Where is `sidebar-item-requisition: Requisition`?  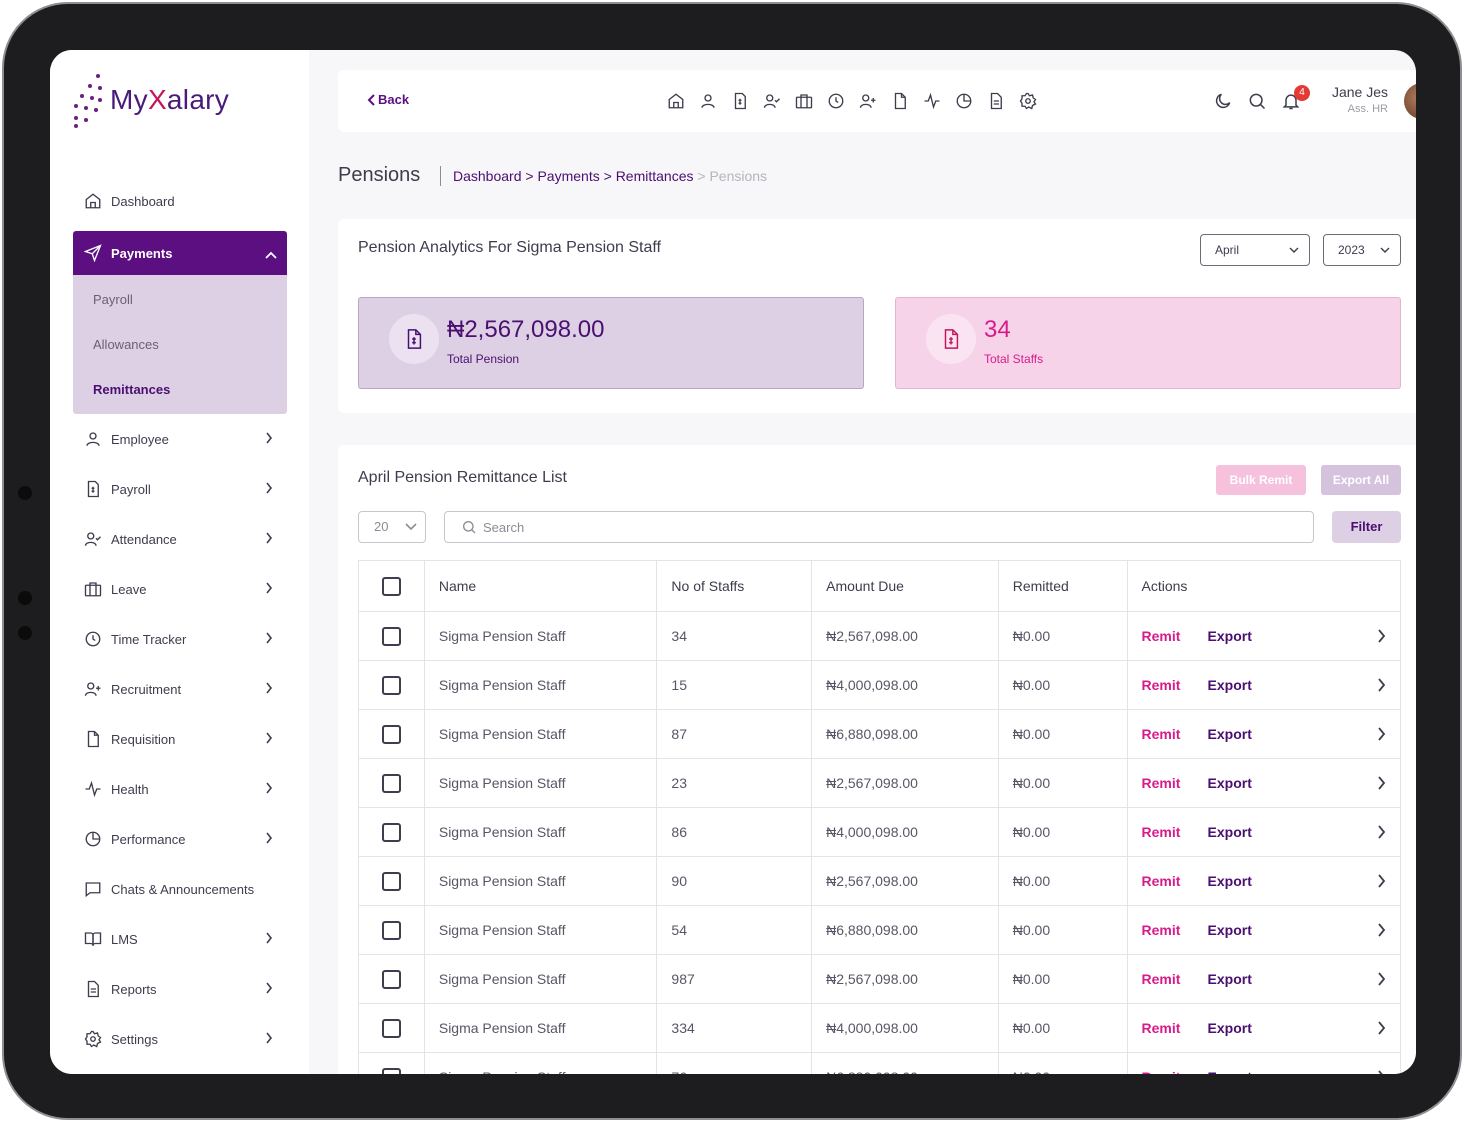 sidebar-item-requisition: Requisition is located at coordinates (180, 739).